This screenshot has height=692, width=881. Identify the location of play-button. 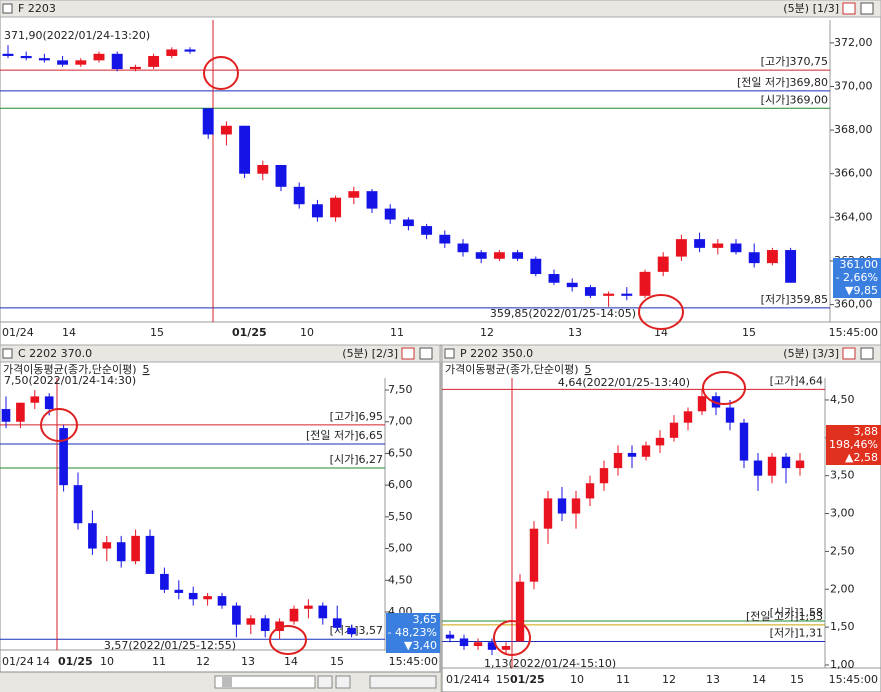
(325, 682).